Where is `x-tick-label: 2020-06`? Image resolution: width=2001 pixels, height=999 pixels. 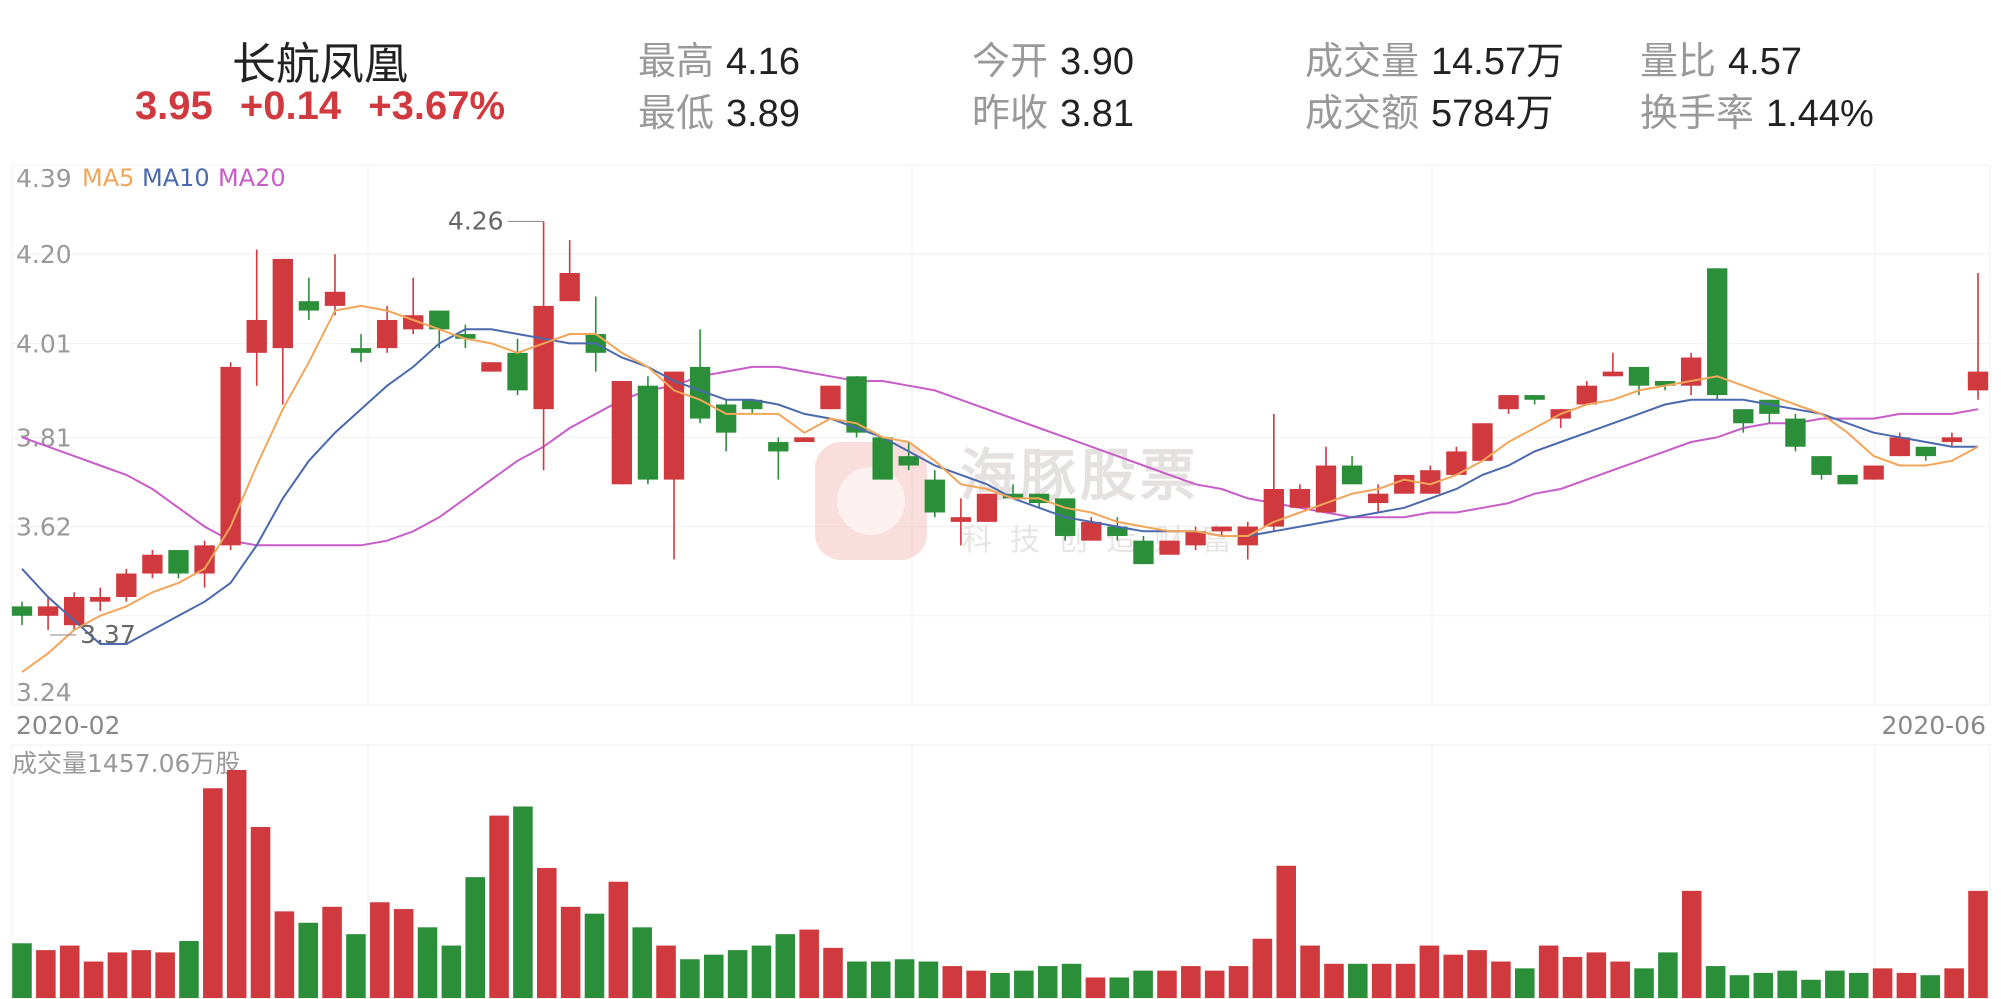
x-tick-label: 2020-06 is located at coordinates (1934, 725).